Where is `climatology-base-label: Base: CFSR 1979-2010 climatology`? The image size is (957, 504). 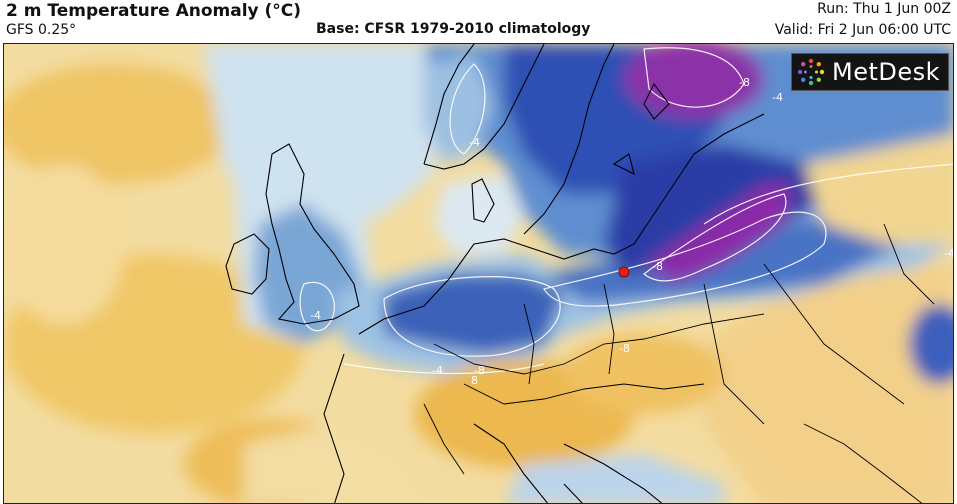
climatology-base-label: Base: CFSR 1979-2010 climatology is located at coordinates (453, 29).